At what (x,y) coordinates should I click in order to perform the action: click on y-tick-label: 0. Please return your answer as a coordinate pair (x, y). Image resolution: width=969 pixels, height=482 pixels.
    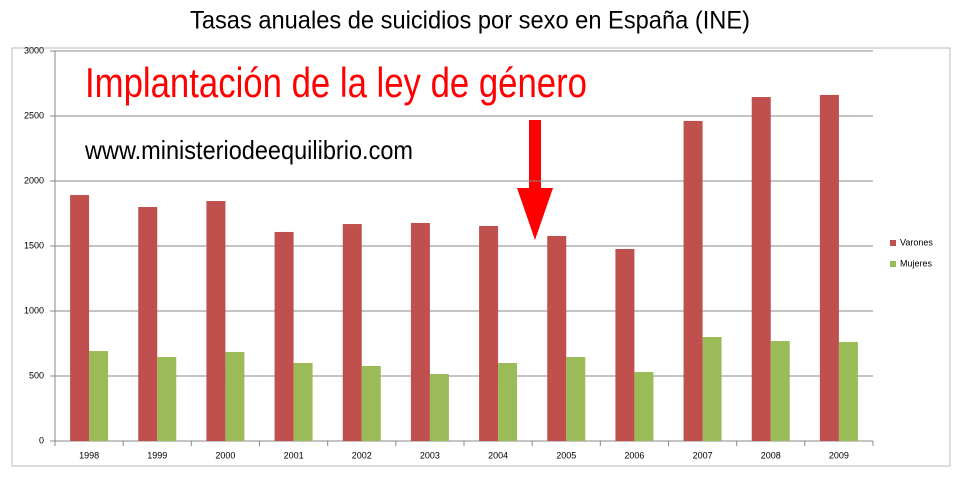
    Looking at the image, I should click on (41, 440).